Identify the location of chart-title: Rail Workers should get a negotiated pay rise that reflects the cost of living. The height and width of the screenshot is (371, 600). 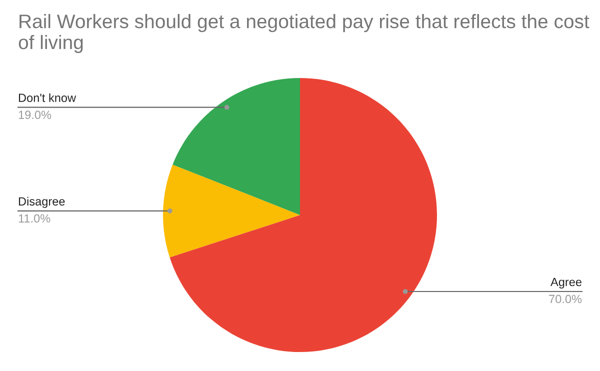
(304, 34).